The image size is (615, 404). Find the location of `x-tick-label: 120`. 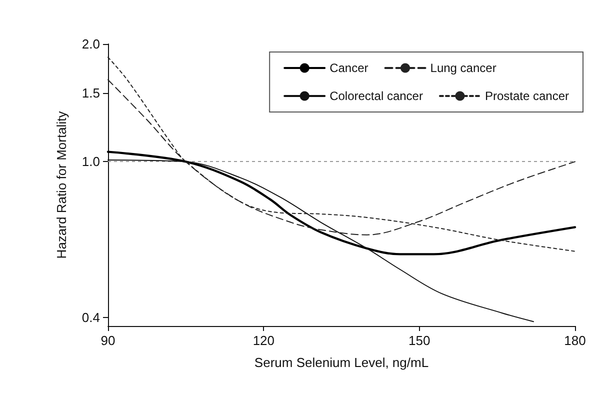

x-tick-label: 120 is located at coordinates (263, 340).